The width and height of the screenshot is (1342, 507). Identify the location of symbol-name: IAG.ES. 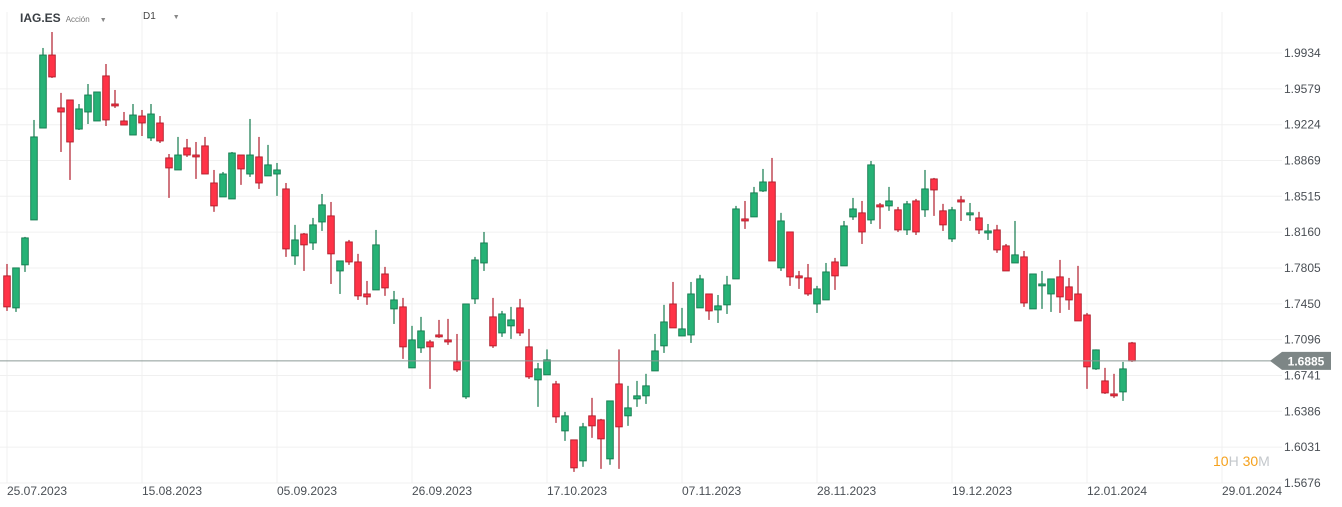
(40, 18).